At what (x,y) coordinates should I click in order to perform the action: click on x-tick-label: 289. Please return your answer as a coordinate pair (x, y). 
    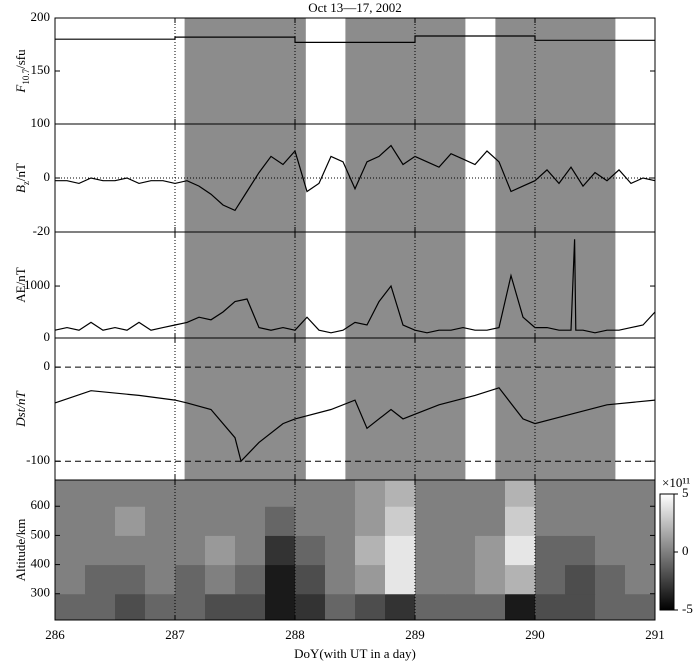
    Looking at the image, I should click on (415, 634).